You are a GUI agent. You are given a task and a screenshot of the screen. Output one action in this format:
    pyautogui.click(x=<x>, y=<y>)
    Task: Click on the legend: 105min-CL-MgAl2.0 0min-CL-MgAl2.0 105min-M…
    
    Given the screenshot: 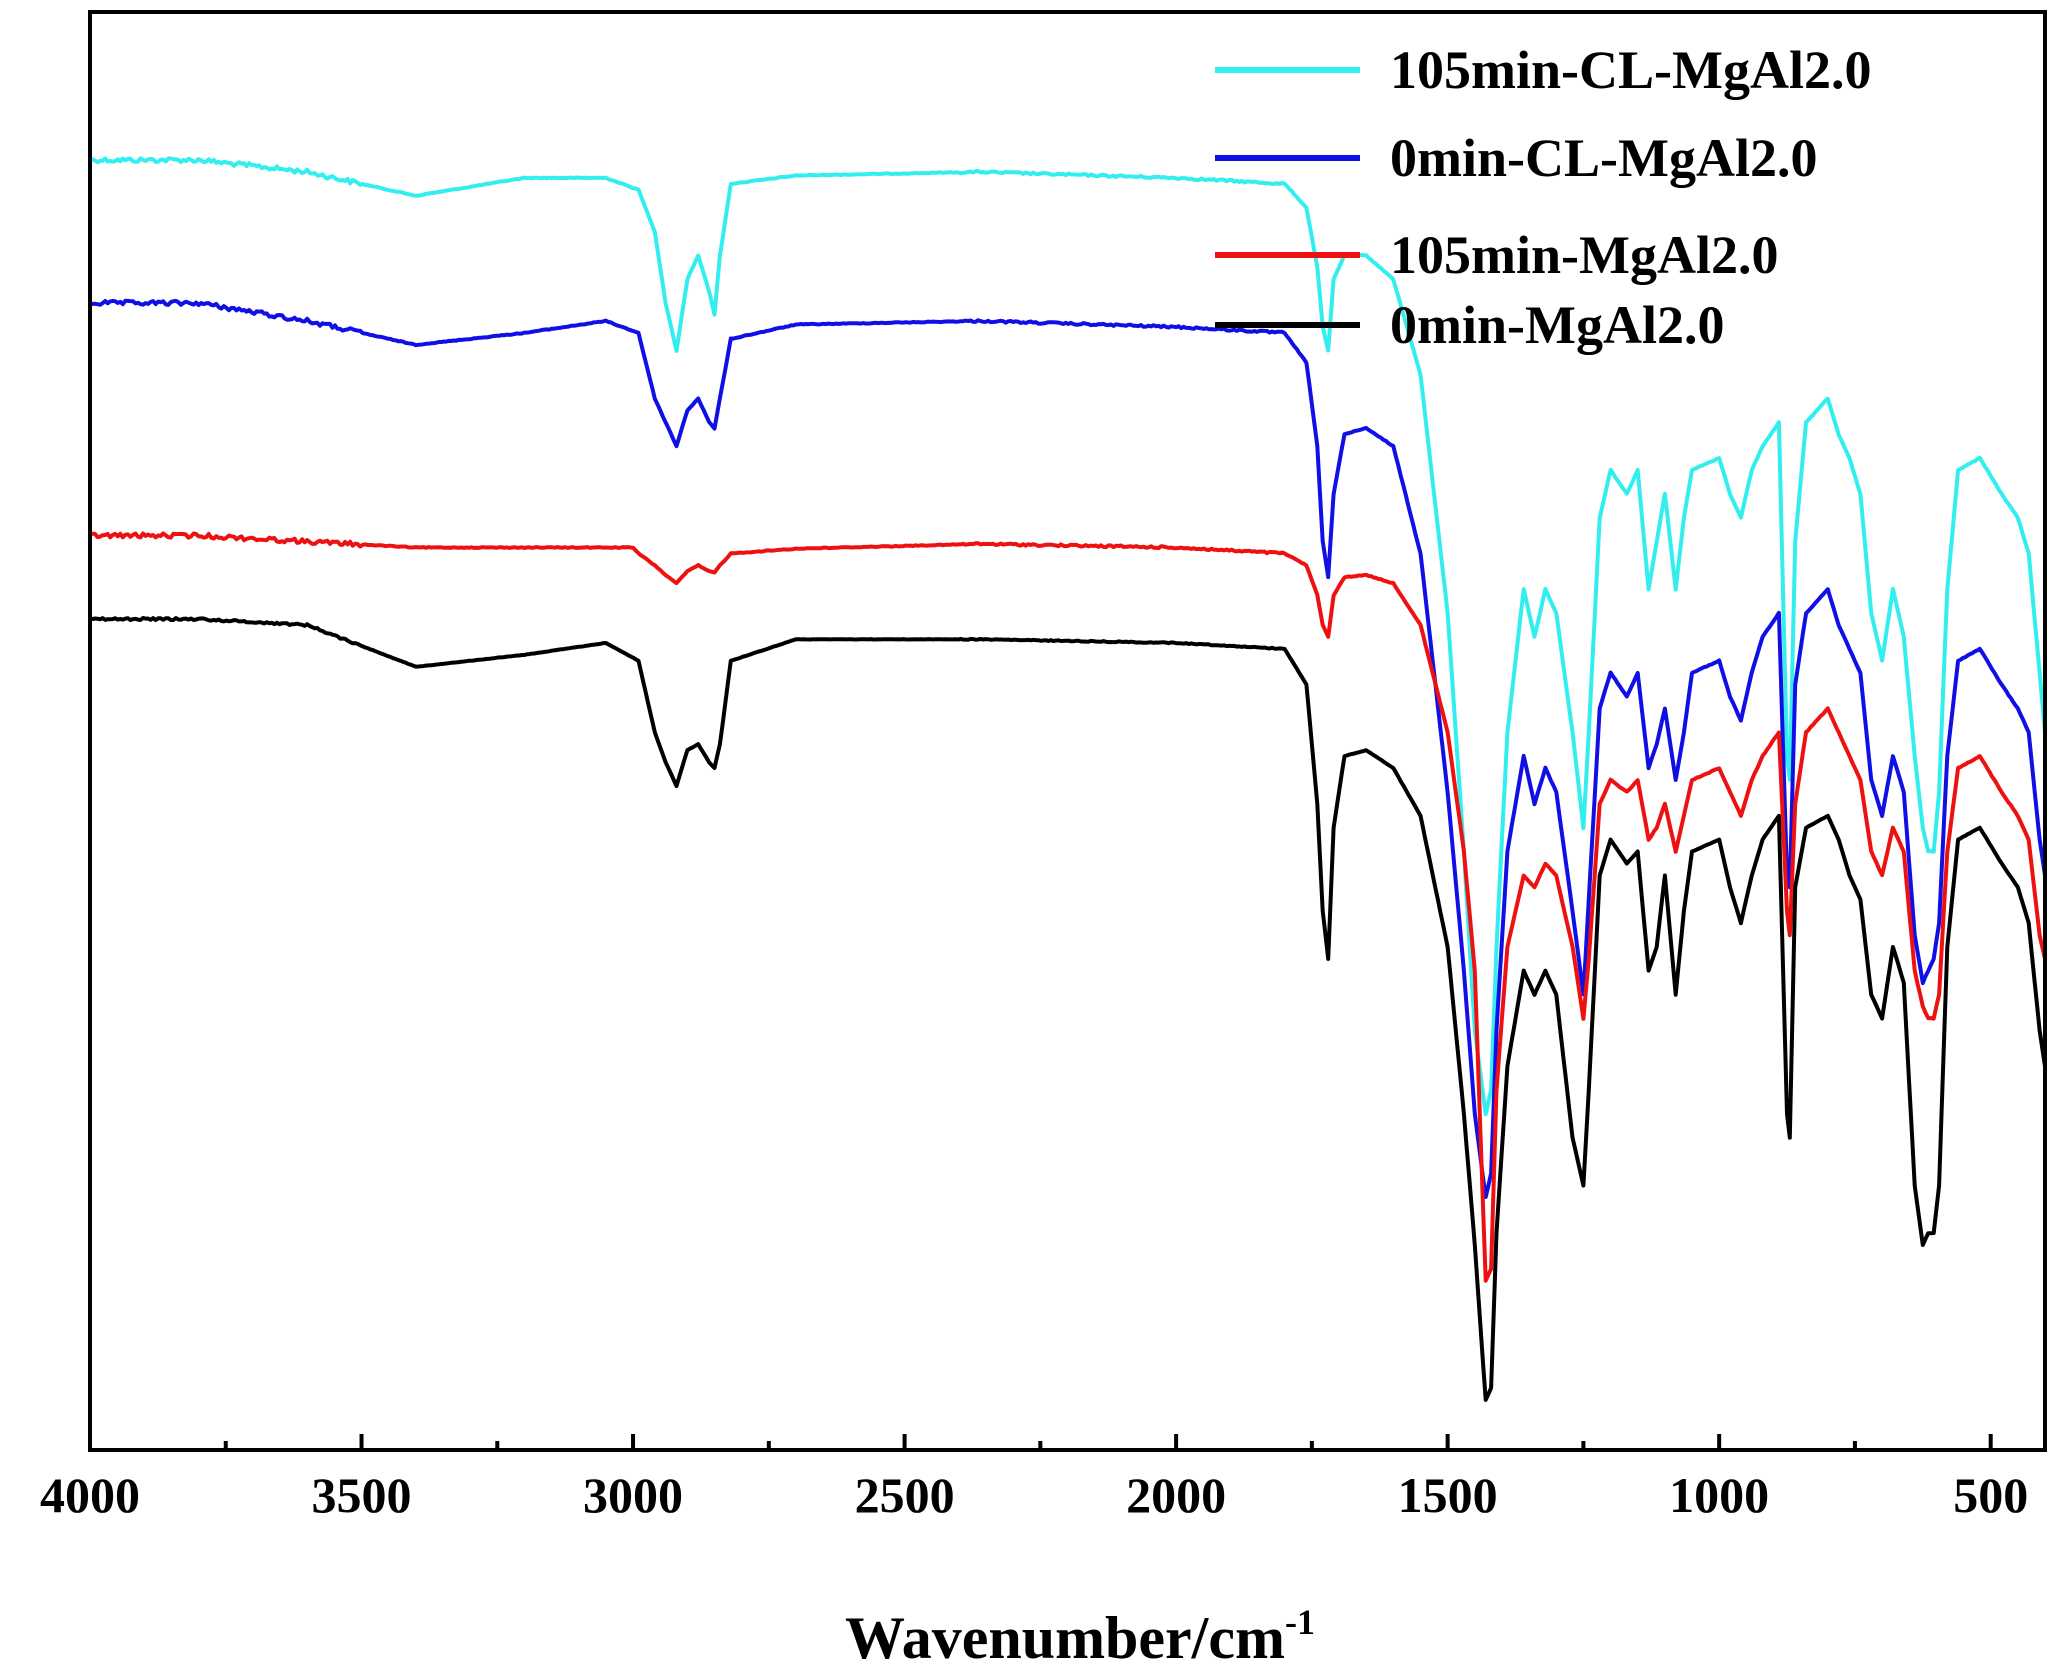 What is the action you would take?
    pyautogui.click(x=1543, y=197)
    